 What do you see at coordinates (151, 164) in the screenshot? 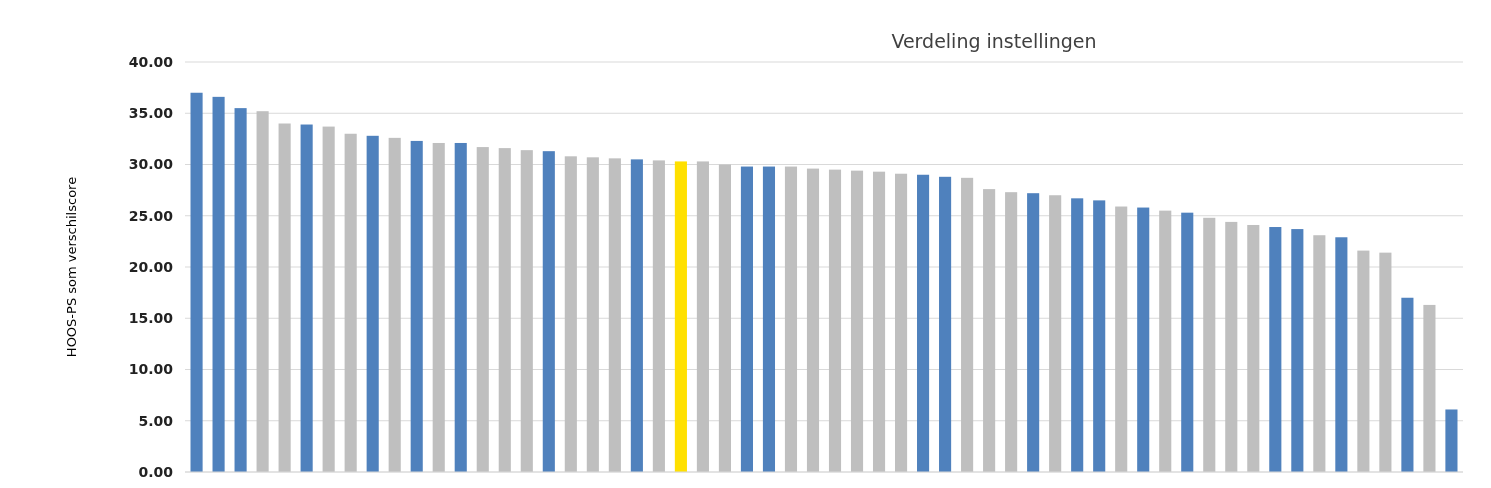
I see `y-tick-label: 30.00` at bounding box center [151, 164].